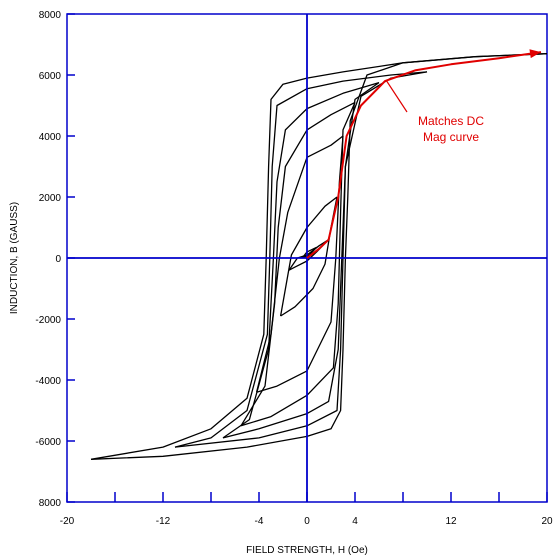 Image resolution: width=556 pixels, height=557 pixels. What do you see at coordinates (48, 381) in the screenshot?
I see `y-tick-label: -4000` at bounding box center [48, 381].